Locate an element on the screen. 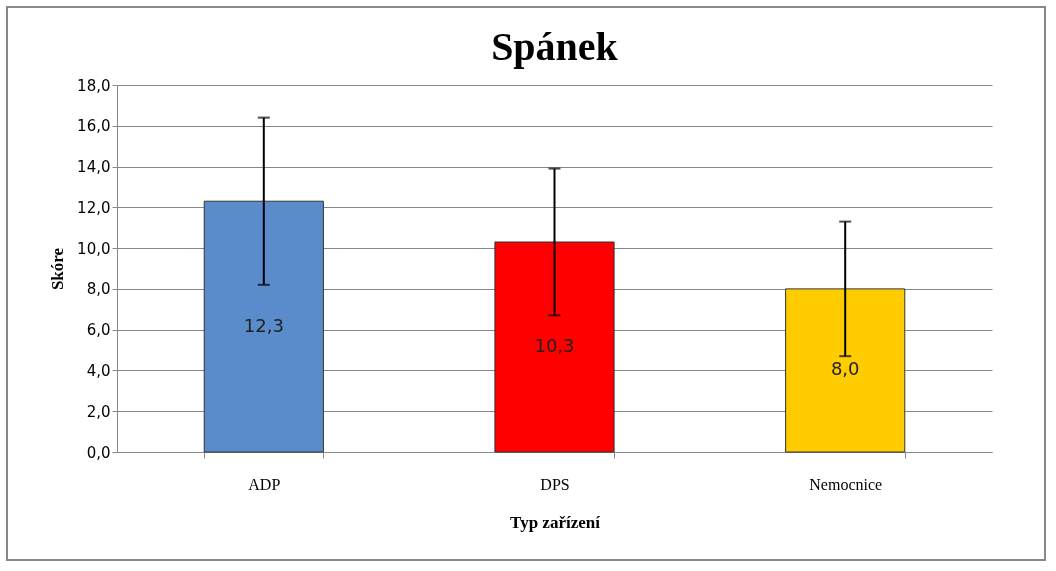 This screenshot has width=1056, height=571. x-tick-label: ADP is located at coordinates (264, 484).